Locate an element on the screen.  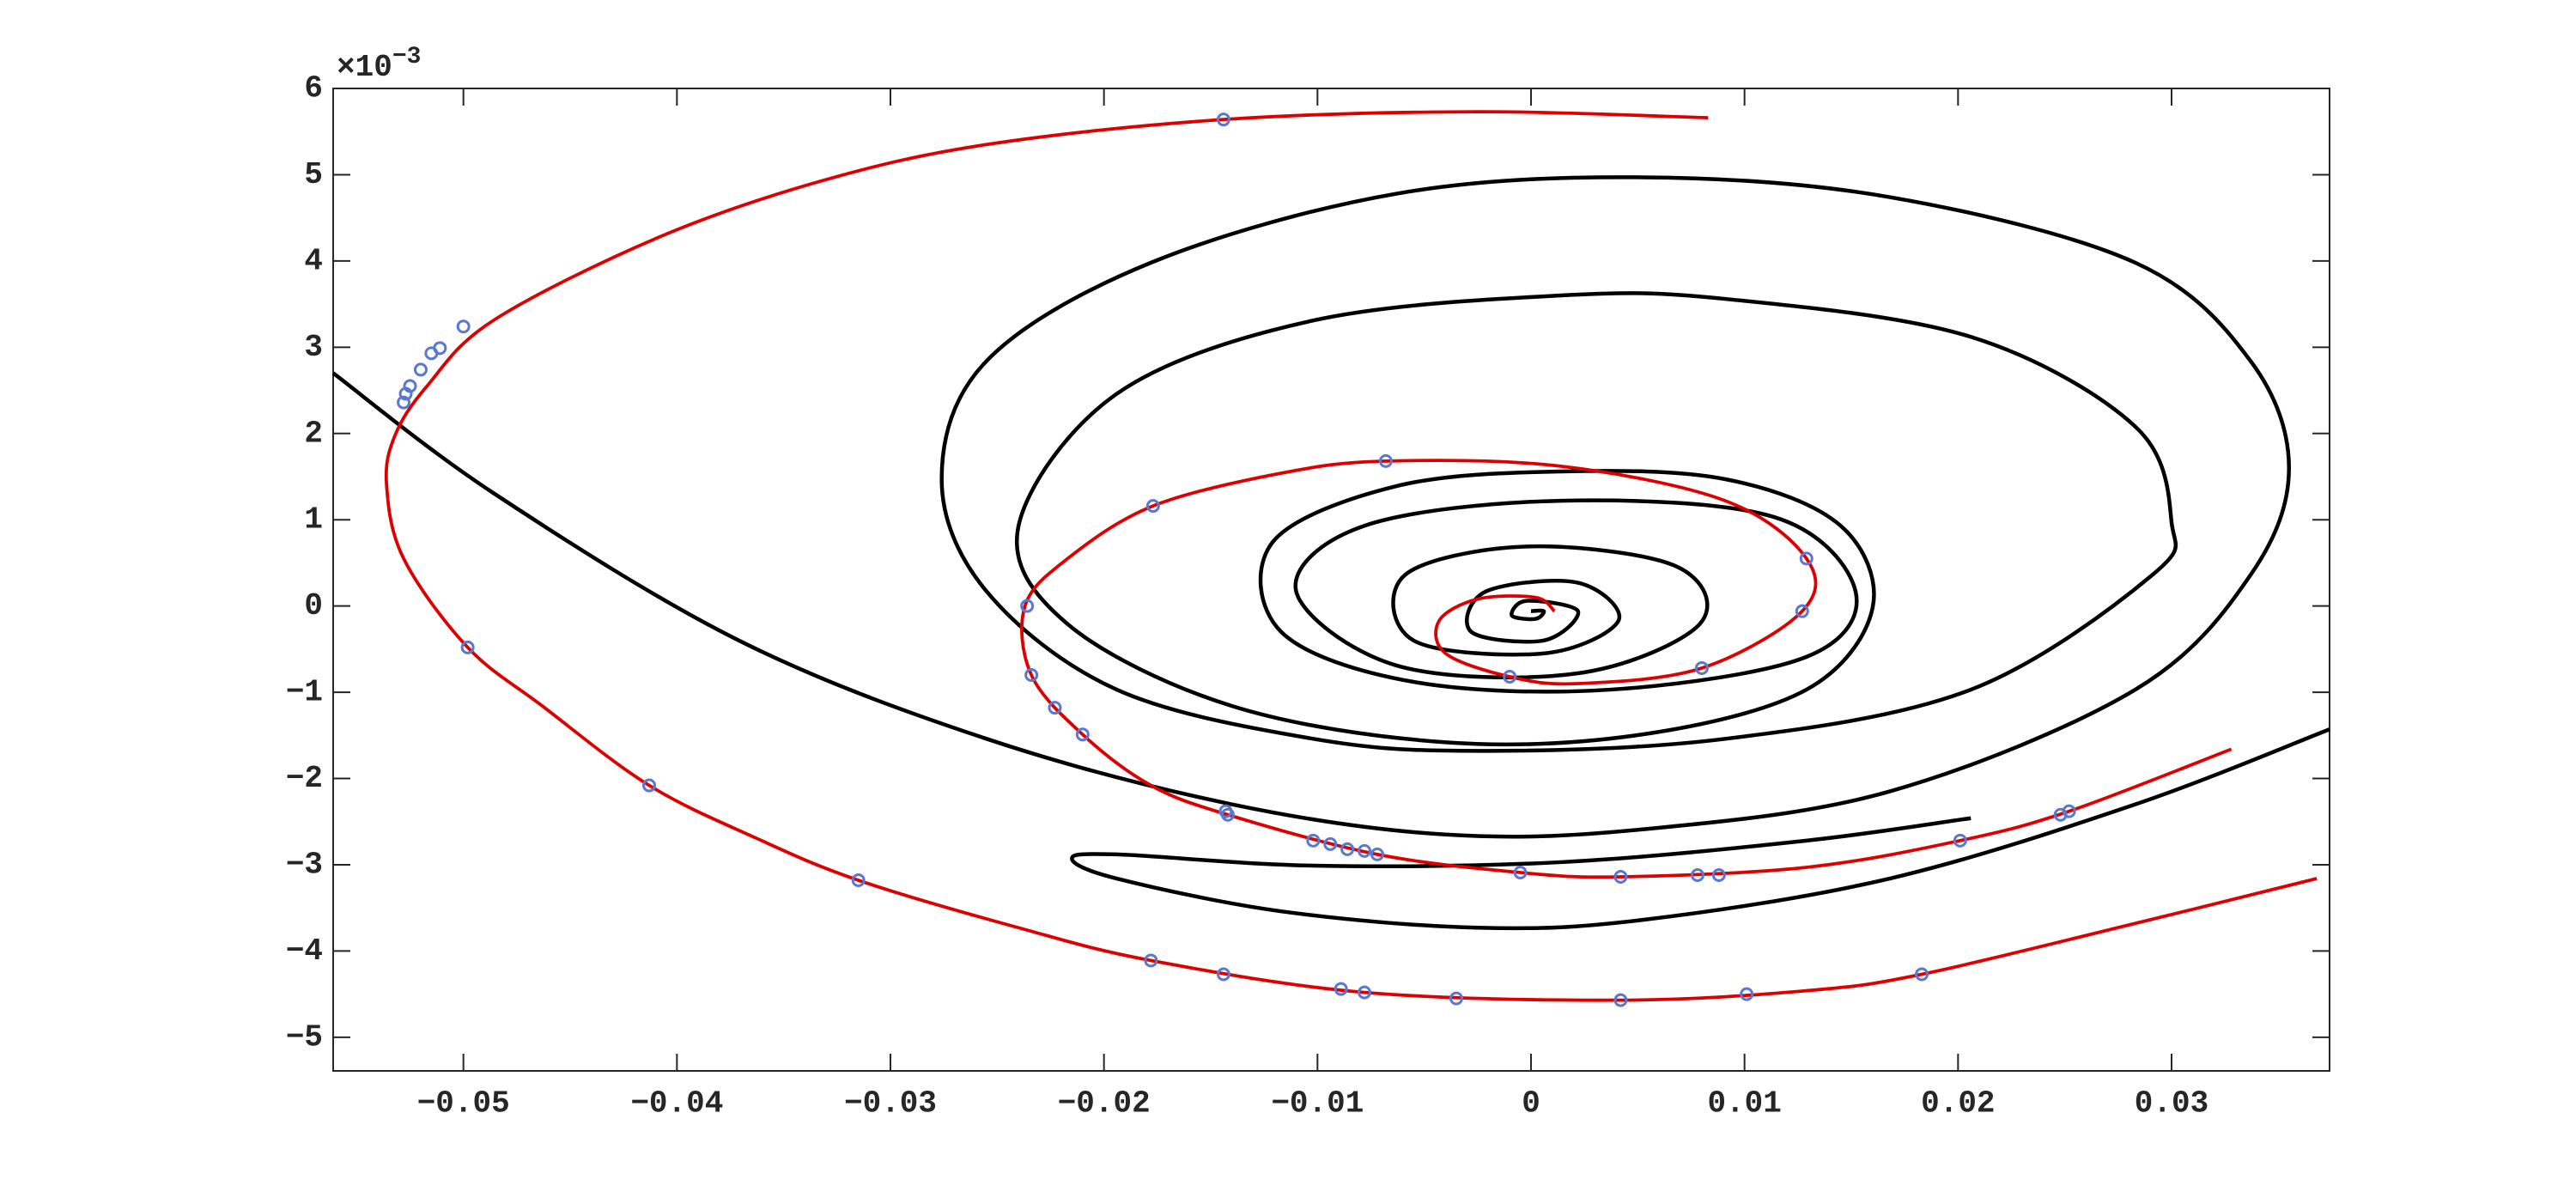
multiplier-base: ×10 is located at coordinates (365, 67).